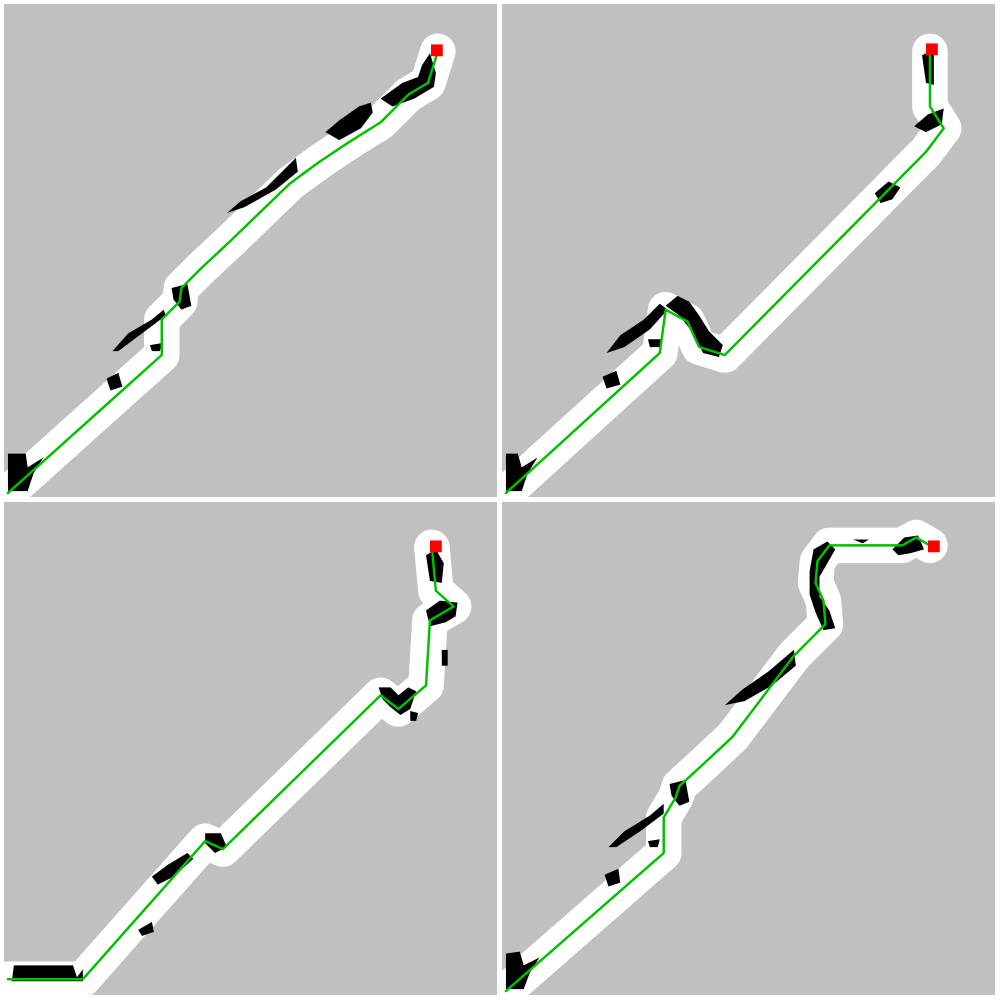 The height and width of the screenshot is (1000, 1000). I want to click on horizontal-divider, so click(500, 499).